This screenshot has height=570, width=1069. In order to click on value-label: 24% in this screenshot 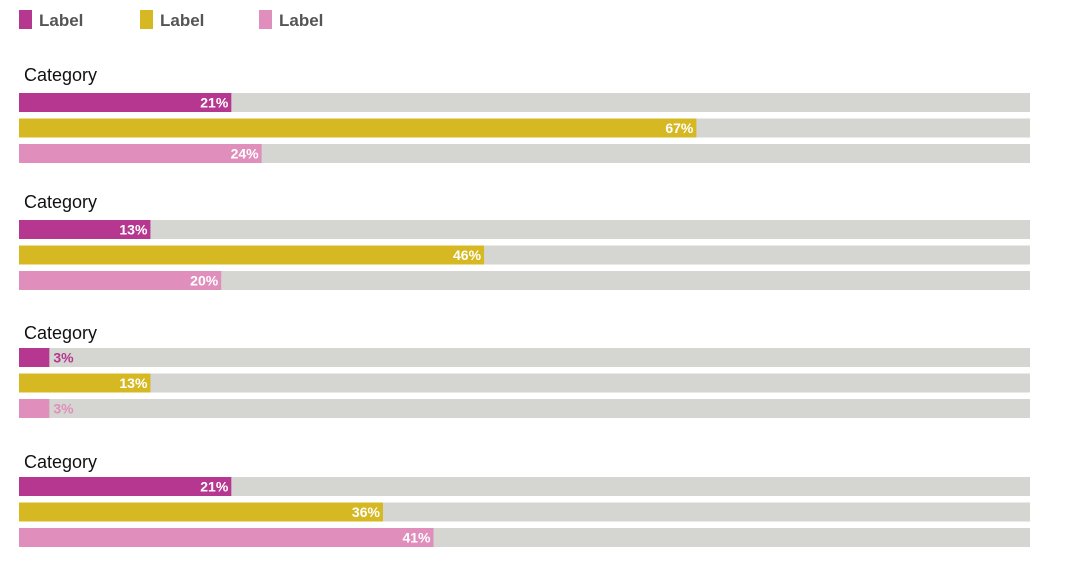, I will do `click(245, 154)`.